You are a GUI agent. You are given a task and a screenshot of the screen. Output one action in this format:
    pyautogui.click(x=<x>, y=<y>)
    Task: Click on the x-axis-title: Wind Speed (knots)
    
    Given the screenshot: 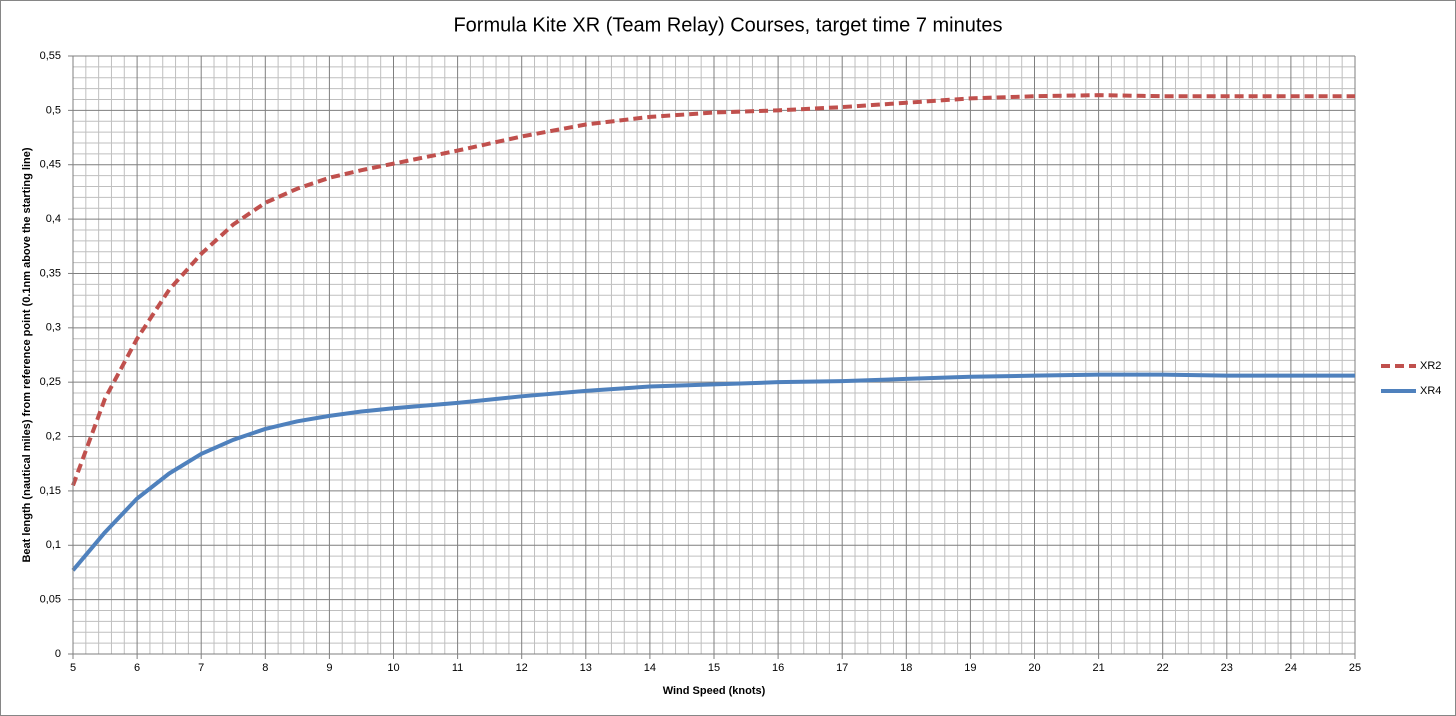 What is the action you would take?
    pyautogui.click(x=714, y=691)
    